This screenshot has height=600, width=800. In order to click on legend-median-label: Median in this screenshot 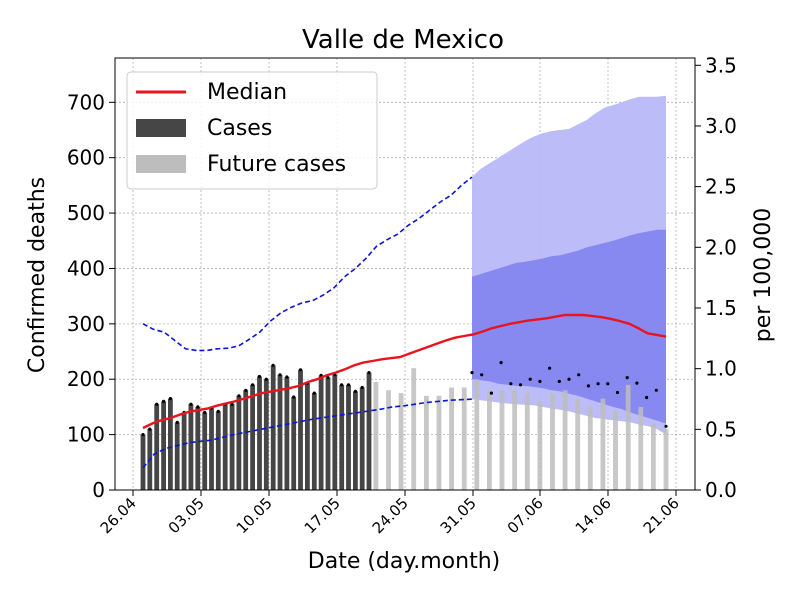, I will do `click(247, 92)`.